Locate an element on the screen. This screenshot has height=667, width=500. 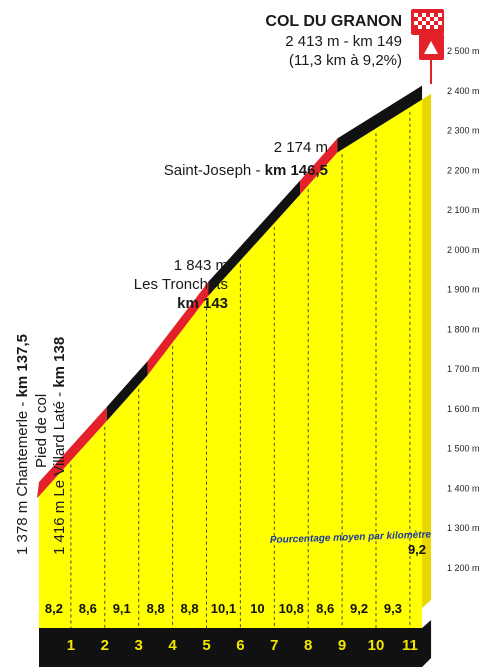
y-tick-label: 1 800 m is located at coordinates (463, 329).